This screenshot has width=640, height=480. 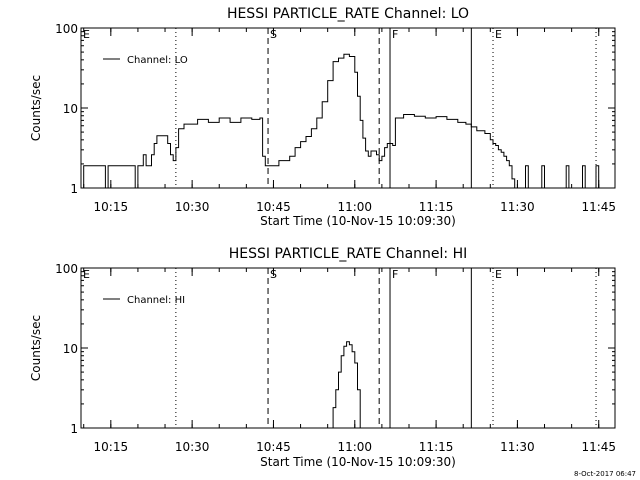 What do you see at coordinates (348, 14) in the screenshot?
I see `chart-title-0: HESSI PARTICLE_RATE Channel: LO` at bounding box center [348, 14].